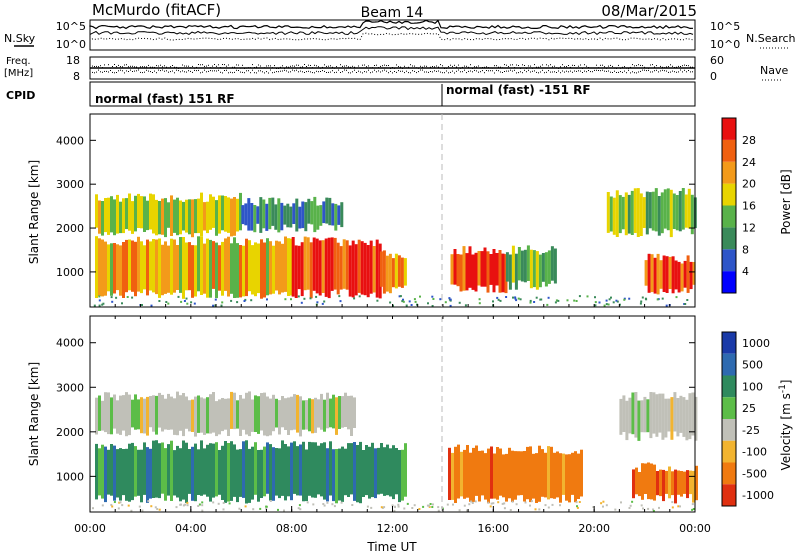 The height and width of the screenshot is (554, 800). I want to click on velocity-colorbar-tick: 500, so click(752, 365).